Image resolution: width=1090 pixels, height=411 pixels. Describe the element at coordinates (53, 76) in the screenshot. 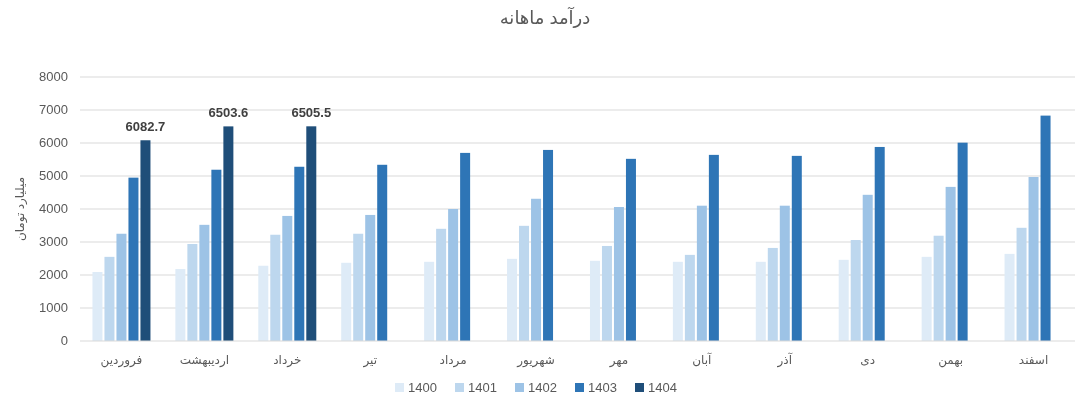

I see `y-tick-label: 8000` at that location.